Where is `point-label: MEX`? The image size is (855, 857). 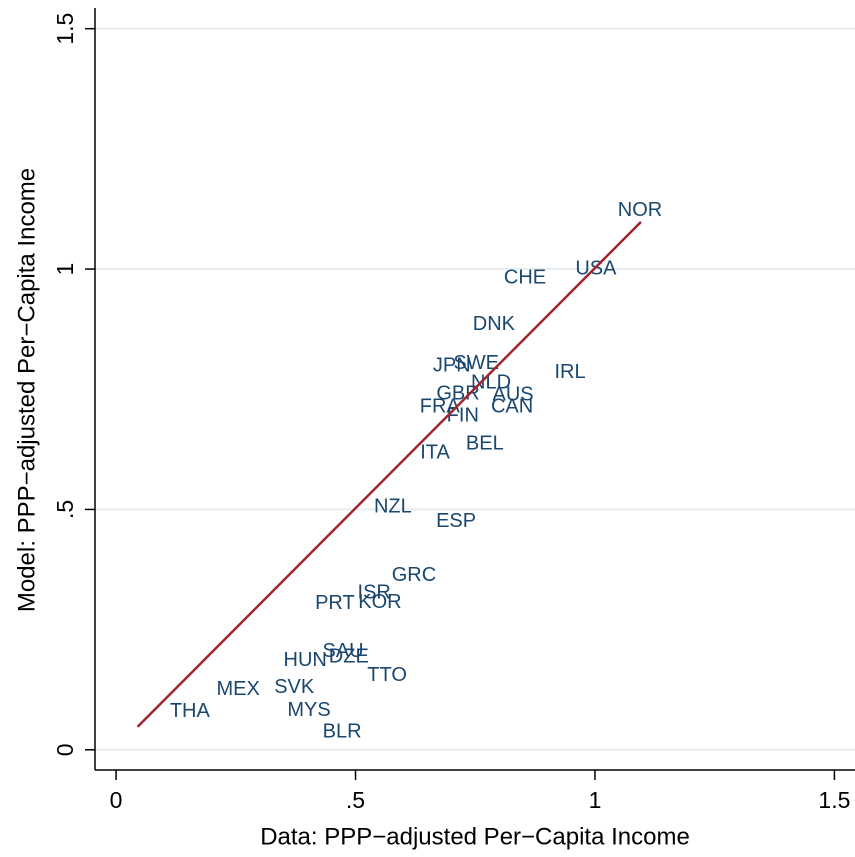
point-label: MEX is located at coordinates (238, 689).